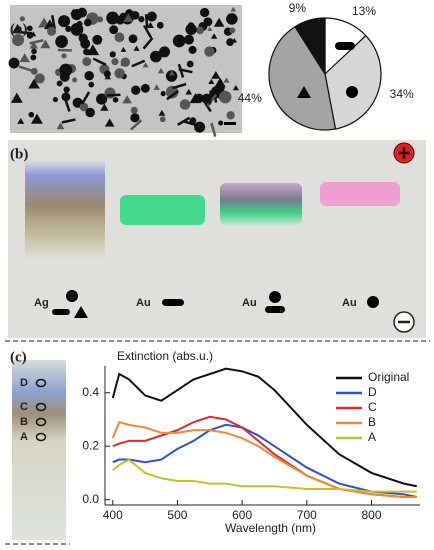 Image resolution: width=434 pixels, height=550 pixels. What do you see at coordinates (364, 11) in the screenshot?
I see `pie-label: 13%` at bounding box center [364, 11].